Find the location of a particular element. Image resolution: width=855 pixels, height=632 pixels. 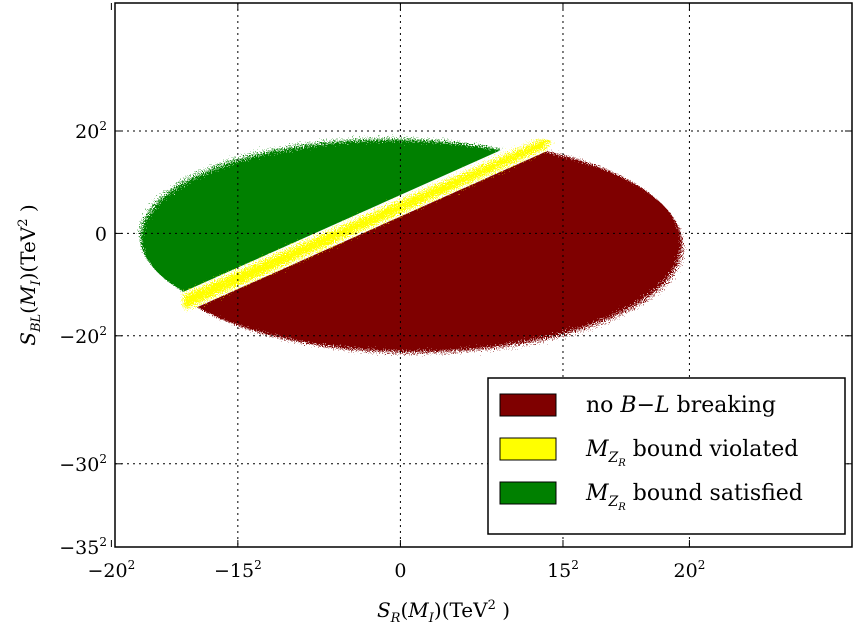

svg-text: SR(MI)(TeV2 ) is located at coordinates (443, 612).